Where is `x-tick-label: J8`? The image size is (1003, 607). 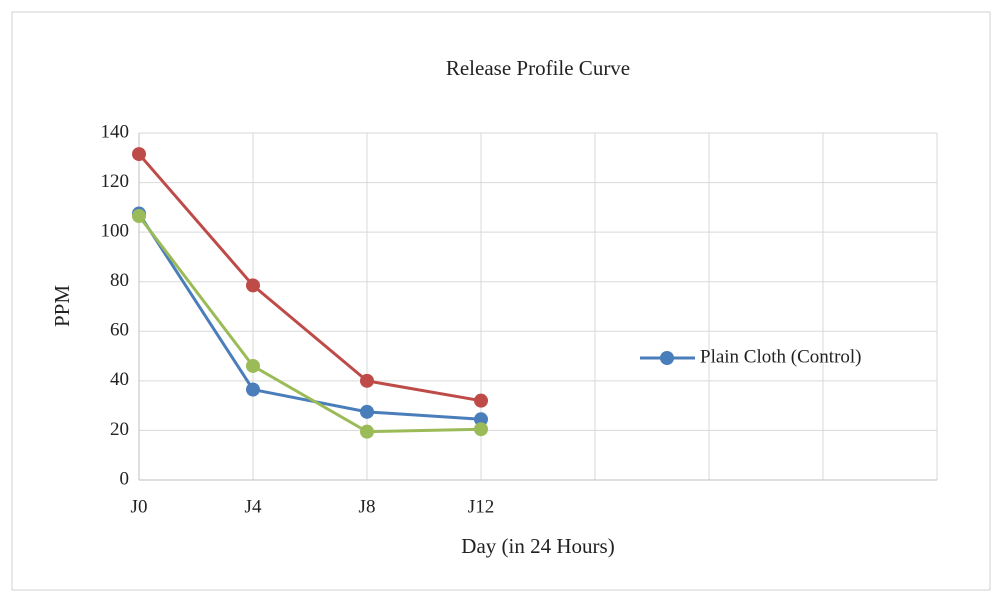
x-tick-label: J8 is located at coordinates (367, 506).